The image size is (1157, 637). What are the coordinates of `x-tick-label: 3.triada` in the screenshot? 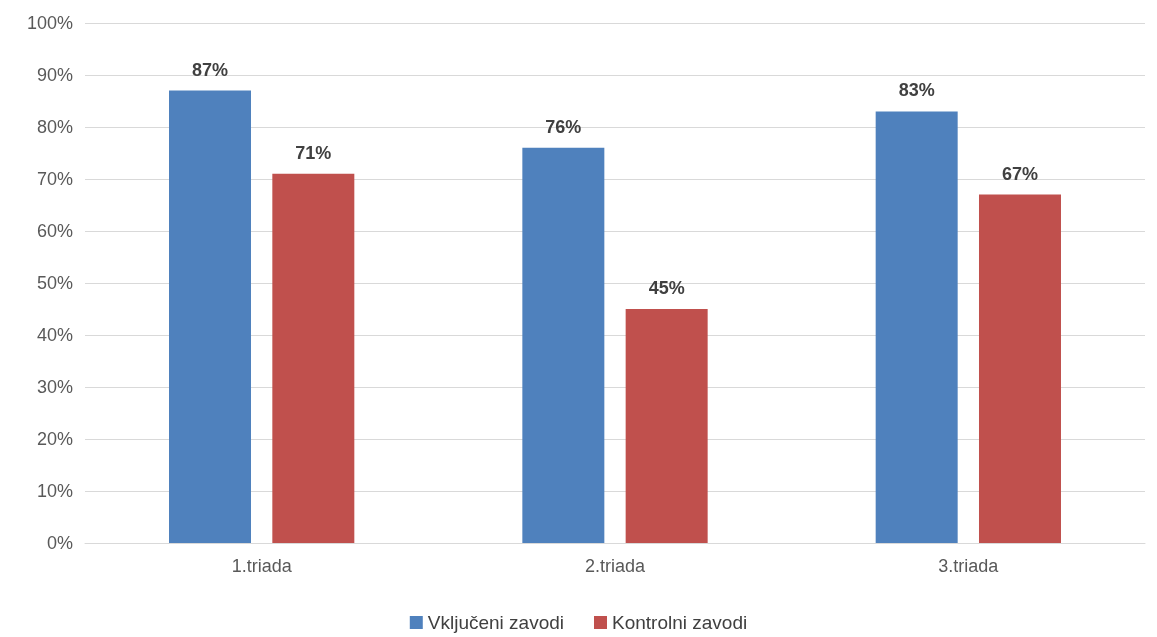 It's located at (969, 566).